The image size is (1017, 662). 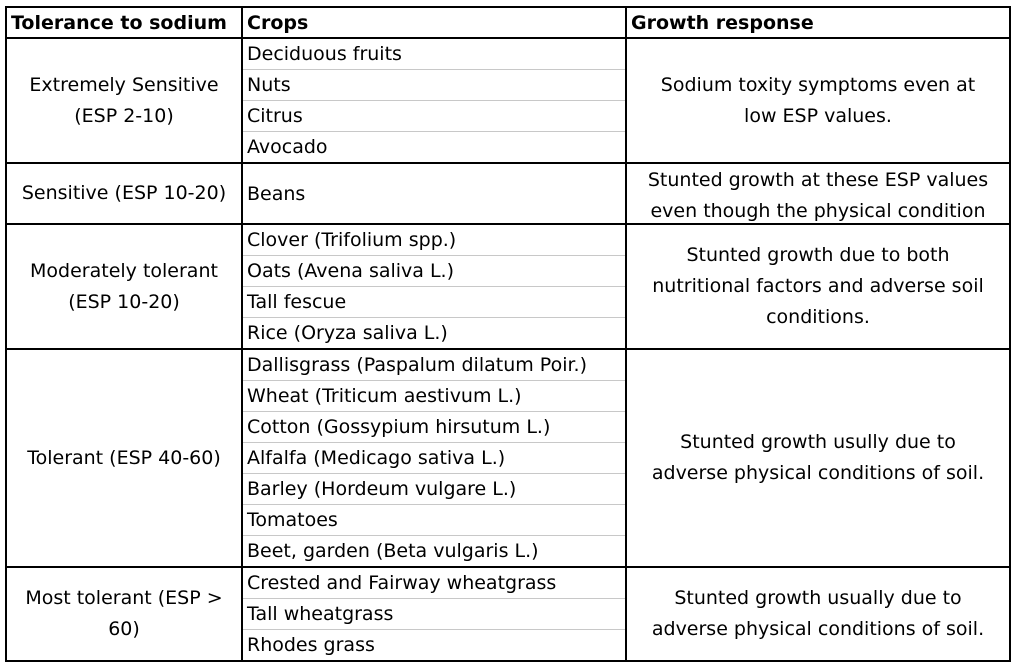 I want to click on crop-item: Tall fescue, so click(x=434, y=301).